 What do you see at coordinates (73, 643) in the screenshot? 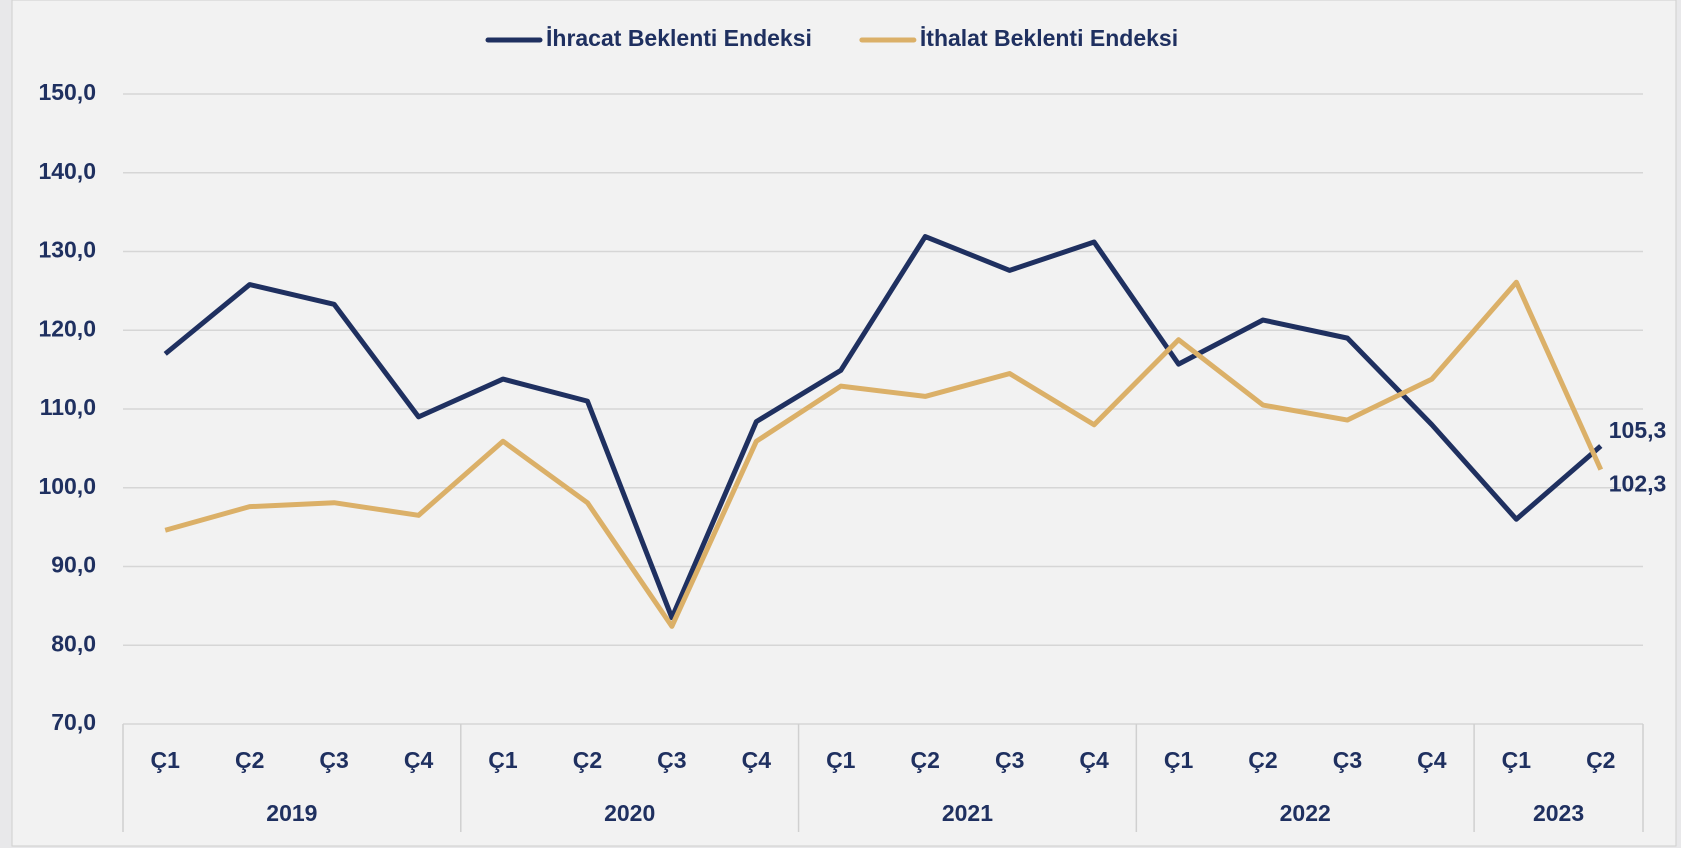
I see `y-tick-label: 80,0` at bounding box center [73, 643].